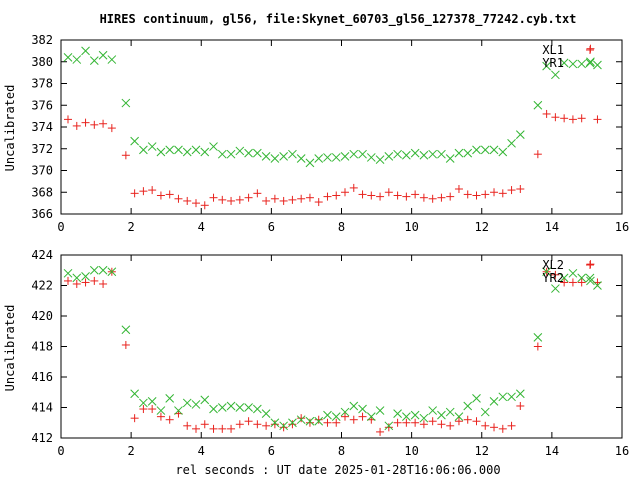 This screenshot has height=480, width=640. I want to click on x-tick-label: 4, so click(201, 227).